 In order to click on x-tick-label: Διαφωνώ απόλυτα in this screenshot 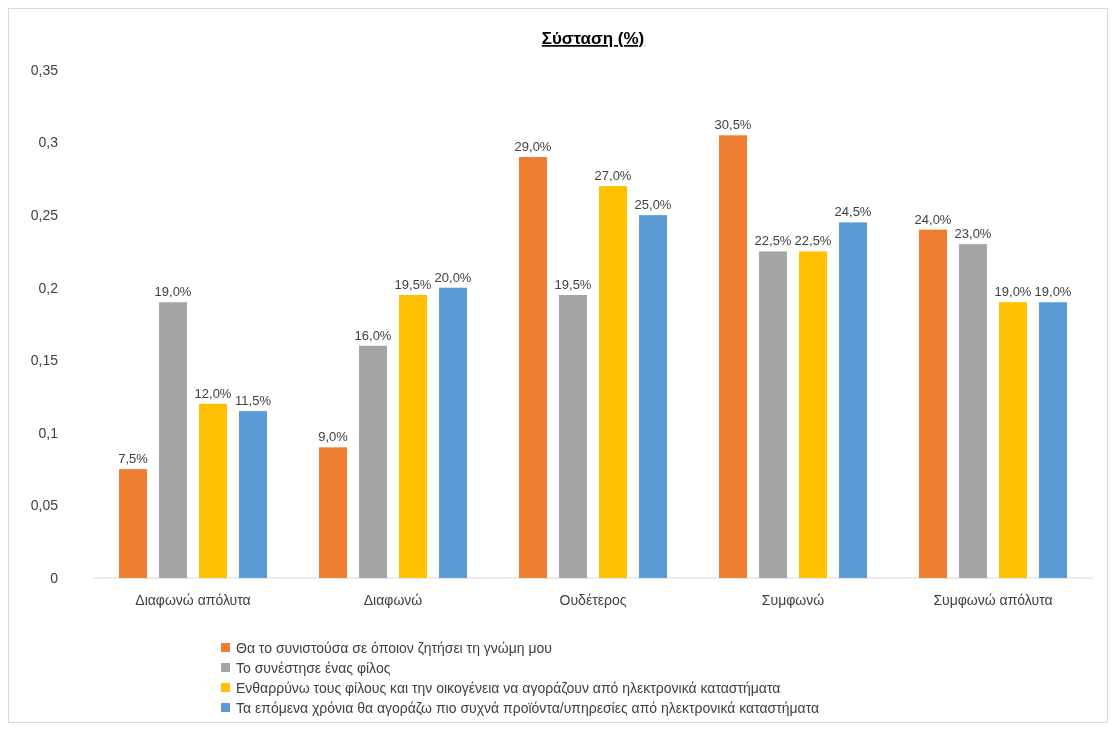, I will do `click(193, 600)`.